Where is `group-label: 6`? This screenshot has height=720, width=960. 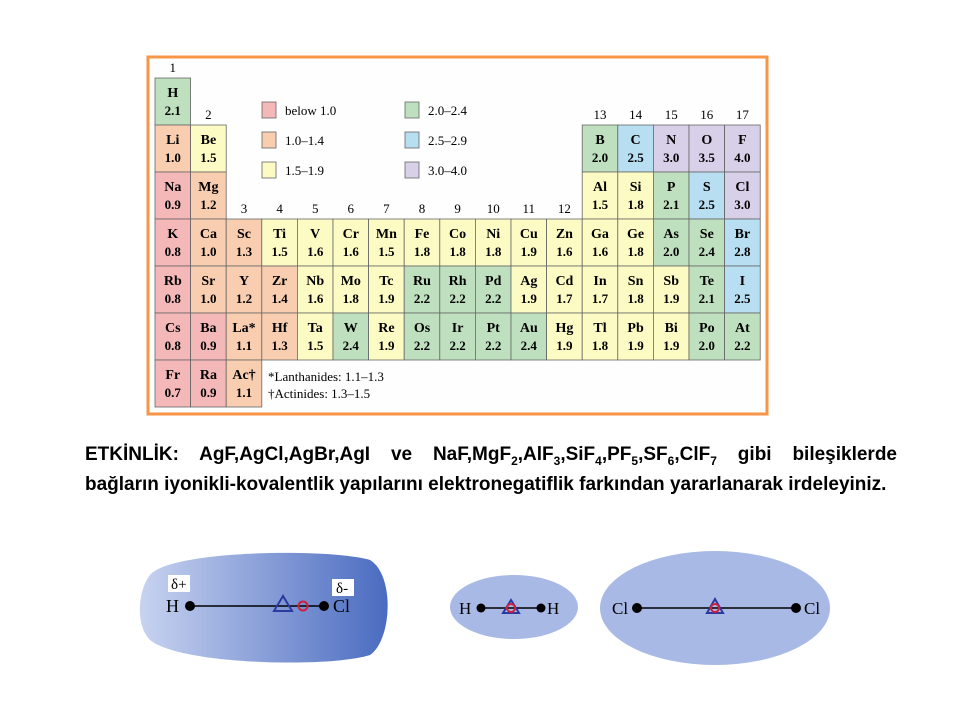 group-label: 6 is located at coordinates (351, 208).